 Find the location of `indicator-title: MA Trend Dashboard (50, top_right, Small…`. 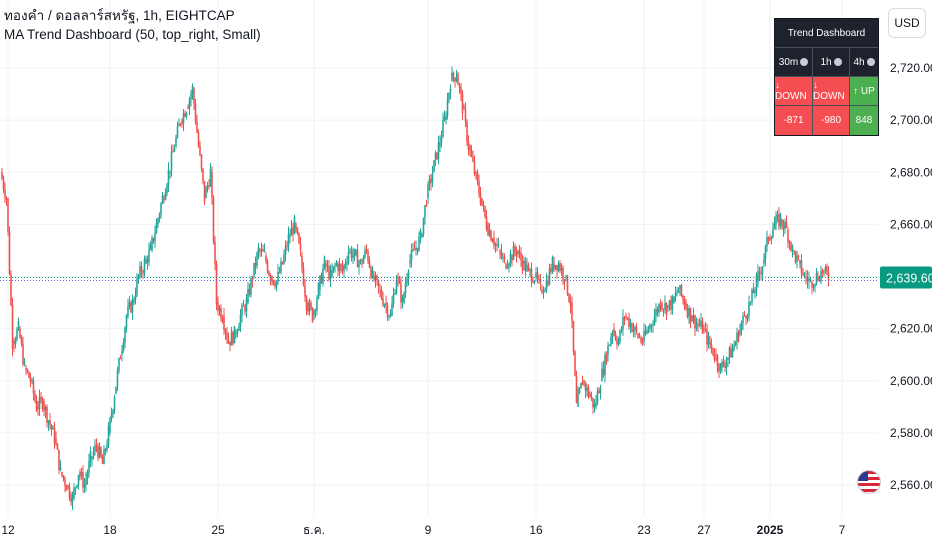

indicator-title: MA Trend Dashboard (50, top_right, Small… is located at coordinates (132, 34).